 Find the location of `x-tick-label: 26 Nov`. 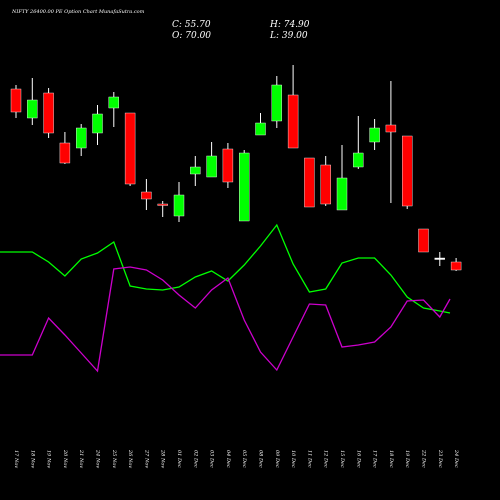

x-tick-label: 26 Nov is located at coordinates (130, 458).